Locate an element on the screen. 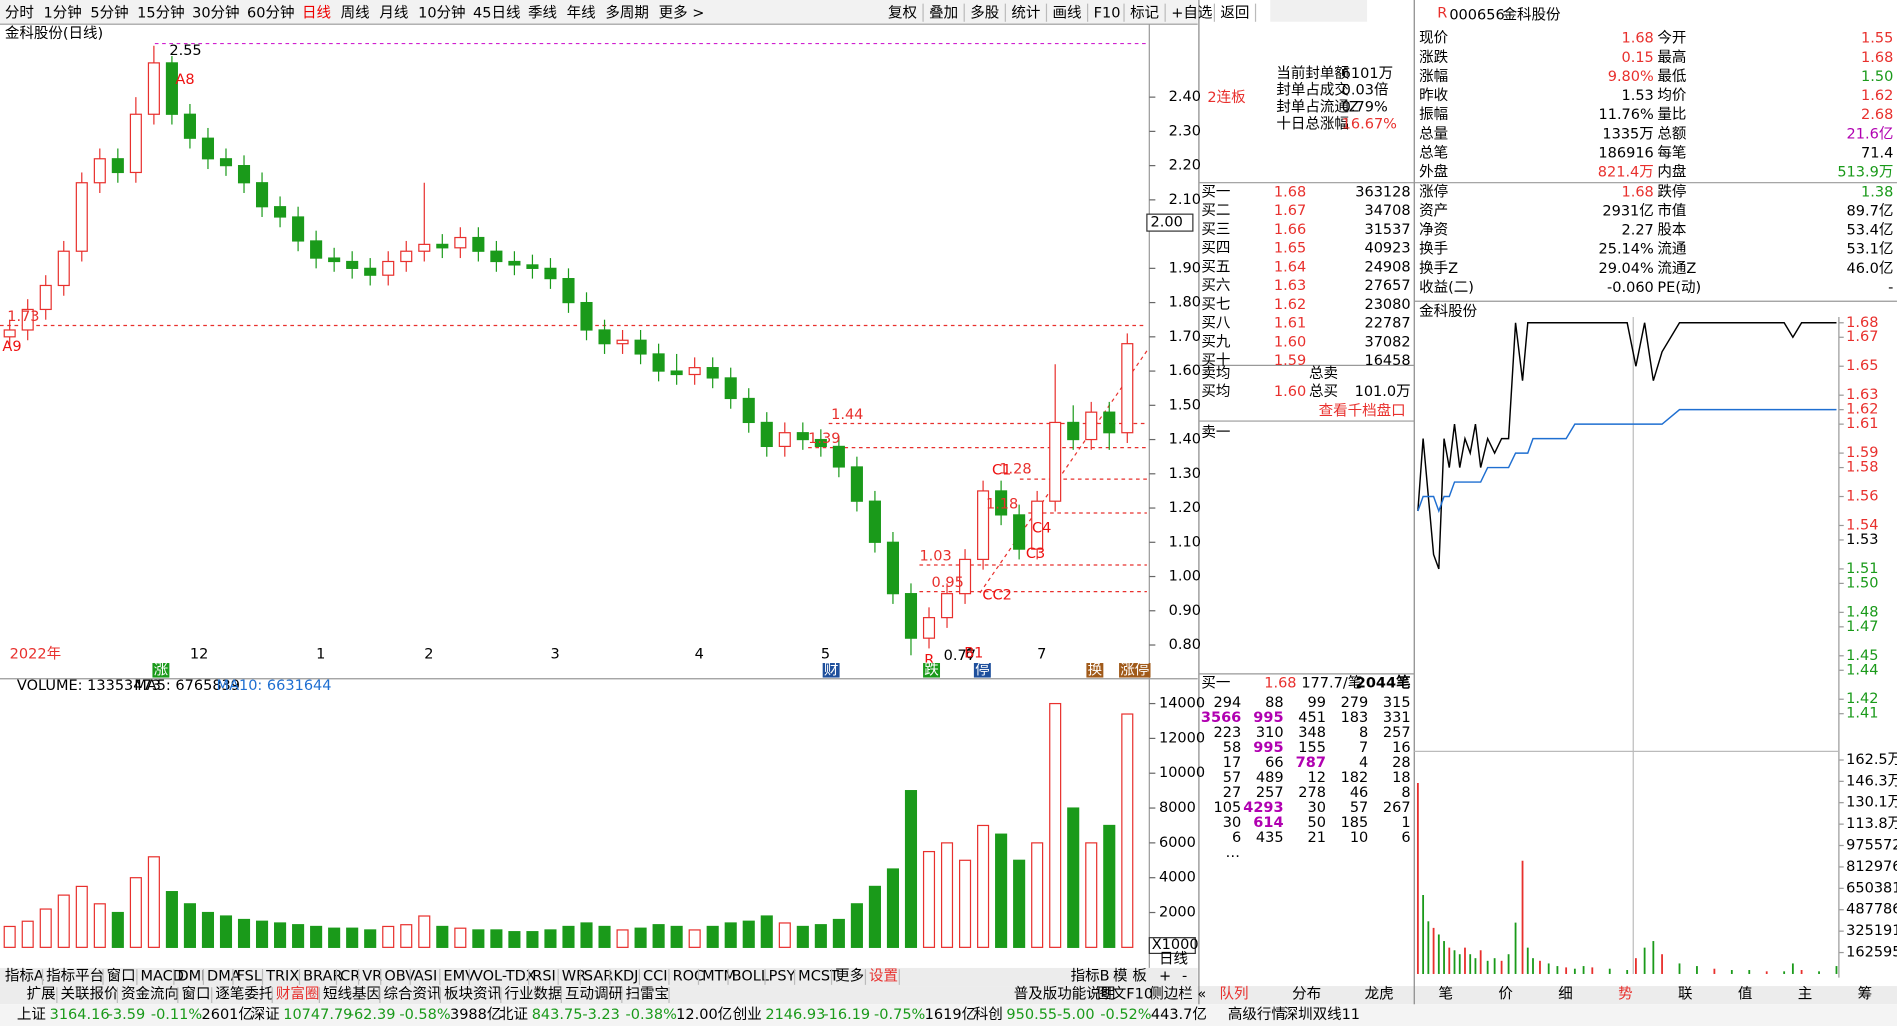  indicator-tab: ASI is located at coordinates (425, 976).